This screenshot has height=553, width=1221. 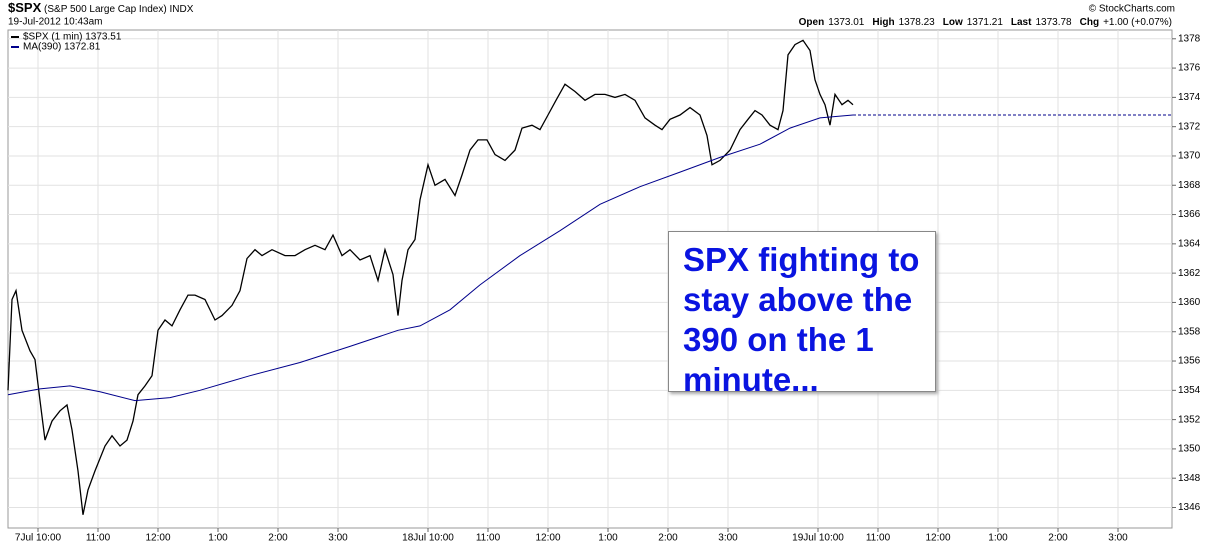 What do you see at coordinates (917, 22) in the screenshot?
I see `quote-value: 1378.23` at bounding box center [917, 22].